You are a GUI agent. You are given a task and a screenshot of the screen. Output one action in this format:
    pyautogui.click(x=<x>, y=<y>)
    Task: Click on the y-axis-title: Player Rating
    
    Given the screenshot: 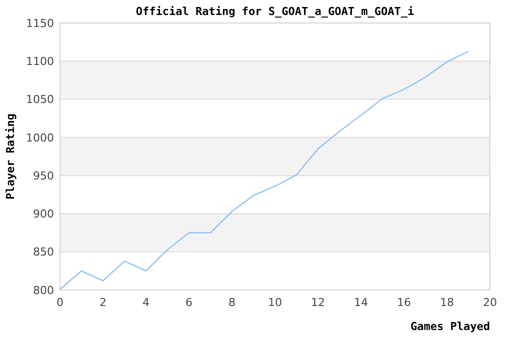 What is the action you would take?
    pyautogui.click(x=10, y=156)
    